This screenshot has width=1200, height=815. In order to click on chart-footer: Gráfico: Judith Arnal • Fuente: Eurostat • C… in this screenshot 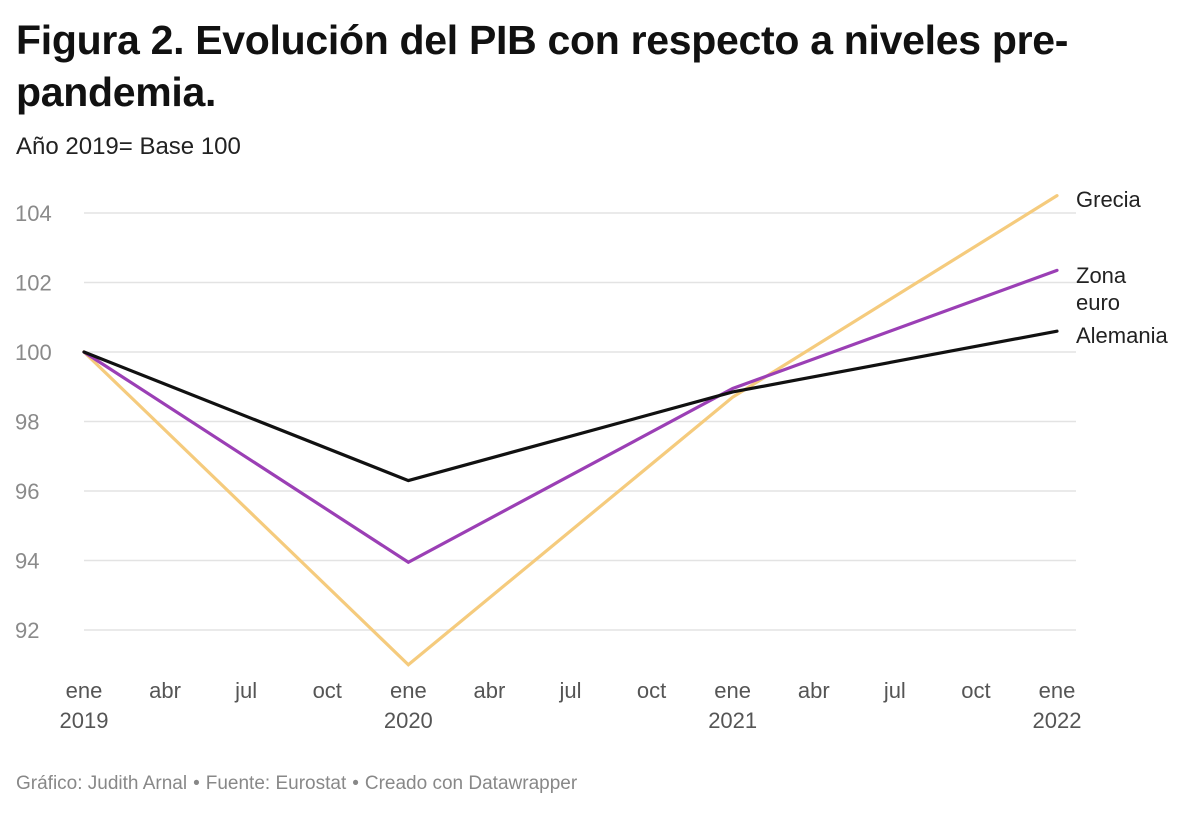, I will do `click(296, 784)`.